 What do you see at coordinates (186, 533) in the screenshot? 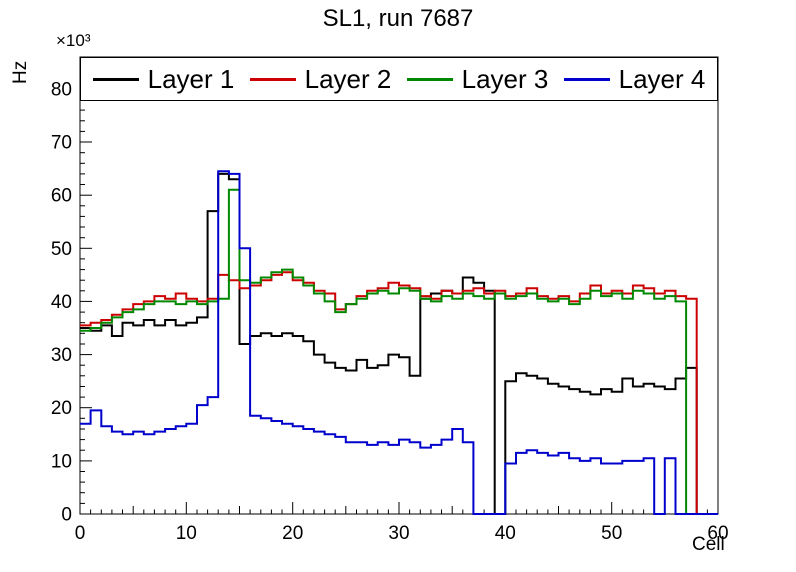
I see `x-tick-label: 10` at bounding box center [186, 533].